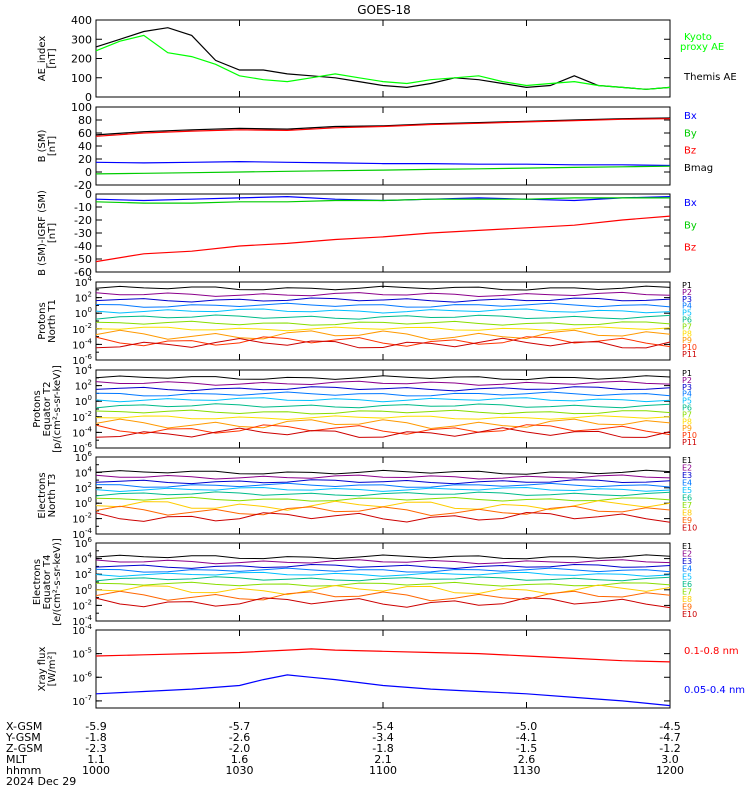  Describe the element at coordinates (383, 770) in the screenshot. I see `footer-value: 1100` at that location.